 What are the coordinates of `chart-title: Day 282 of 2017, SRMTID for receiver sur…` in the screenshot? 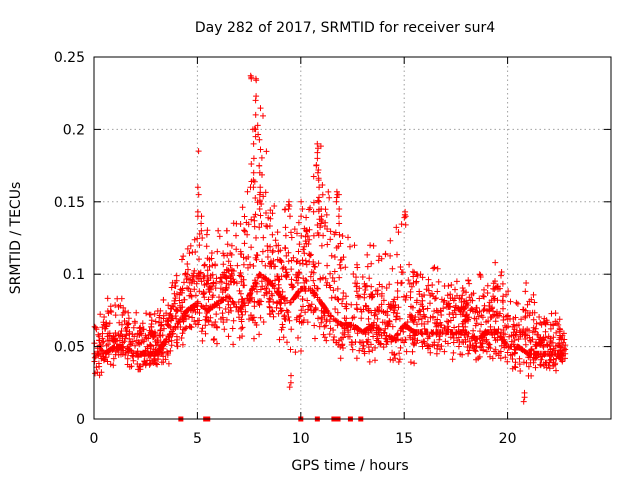 It's located at (345, 28).